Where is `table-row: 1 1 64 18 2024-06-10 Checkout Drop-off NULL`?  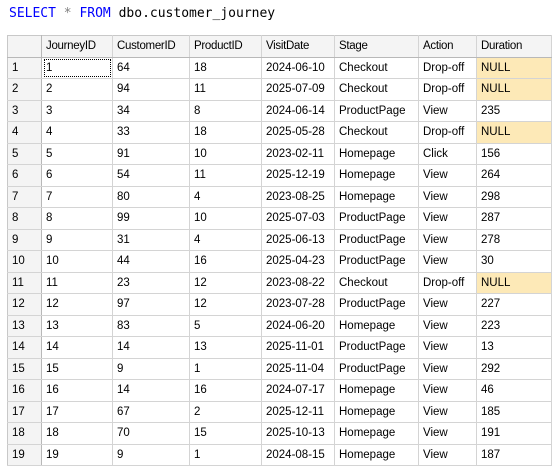 table-row: 1 1 64 18 2024-06-10 Checkout Drop-off NULL is located at coordinates (279, 68).